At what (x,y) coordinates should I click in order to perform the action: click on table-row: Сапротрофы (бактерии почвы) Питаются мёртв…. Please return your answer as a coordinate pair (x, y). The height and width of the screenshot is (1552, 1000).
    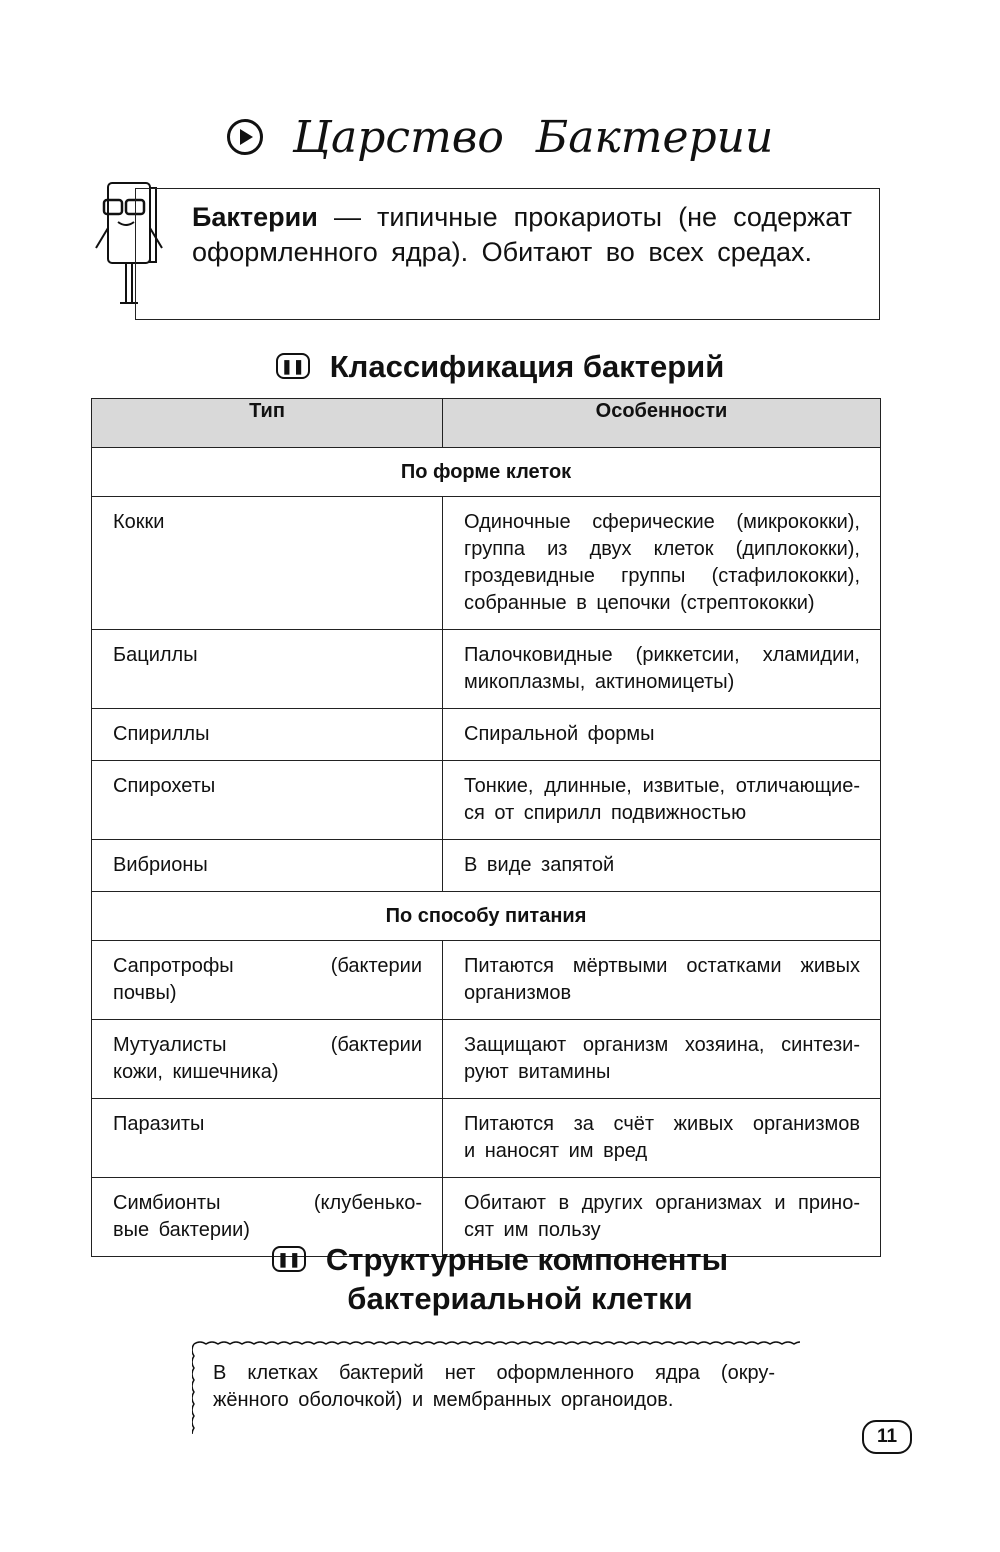
    Looking at the image, I should click on (486, 980).